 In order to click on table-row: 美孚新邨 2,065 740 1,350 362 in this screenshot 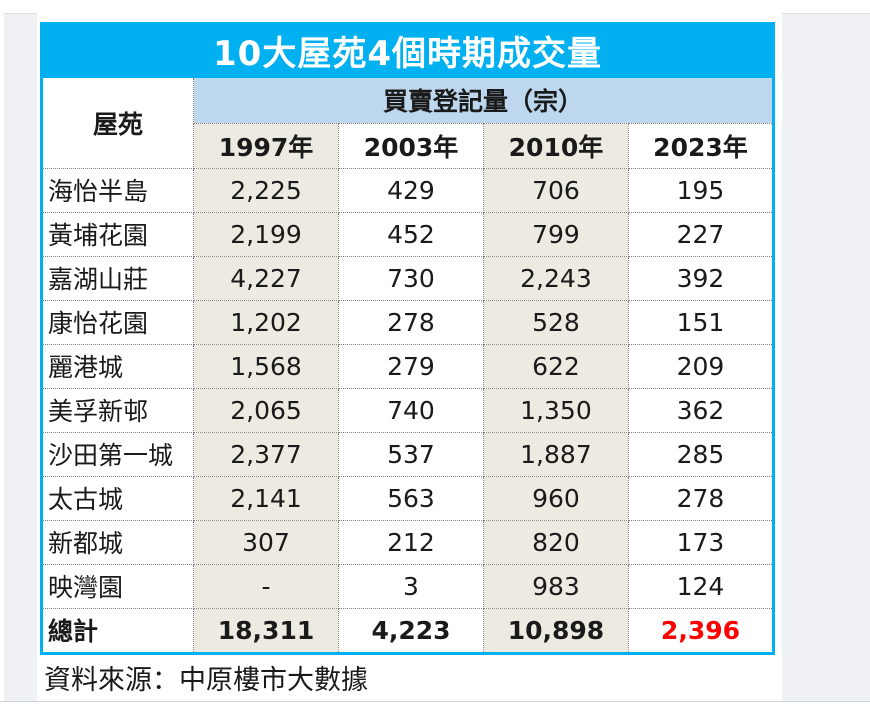, I will do `click(407, 410)`.